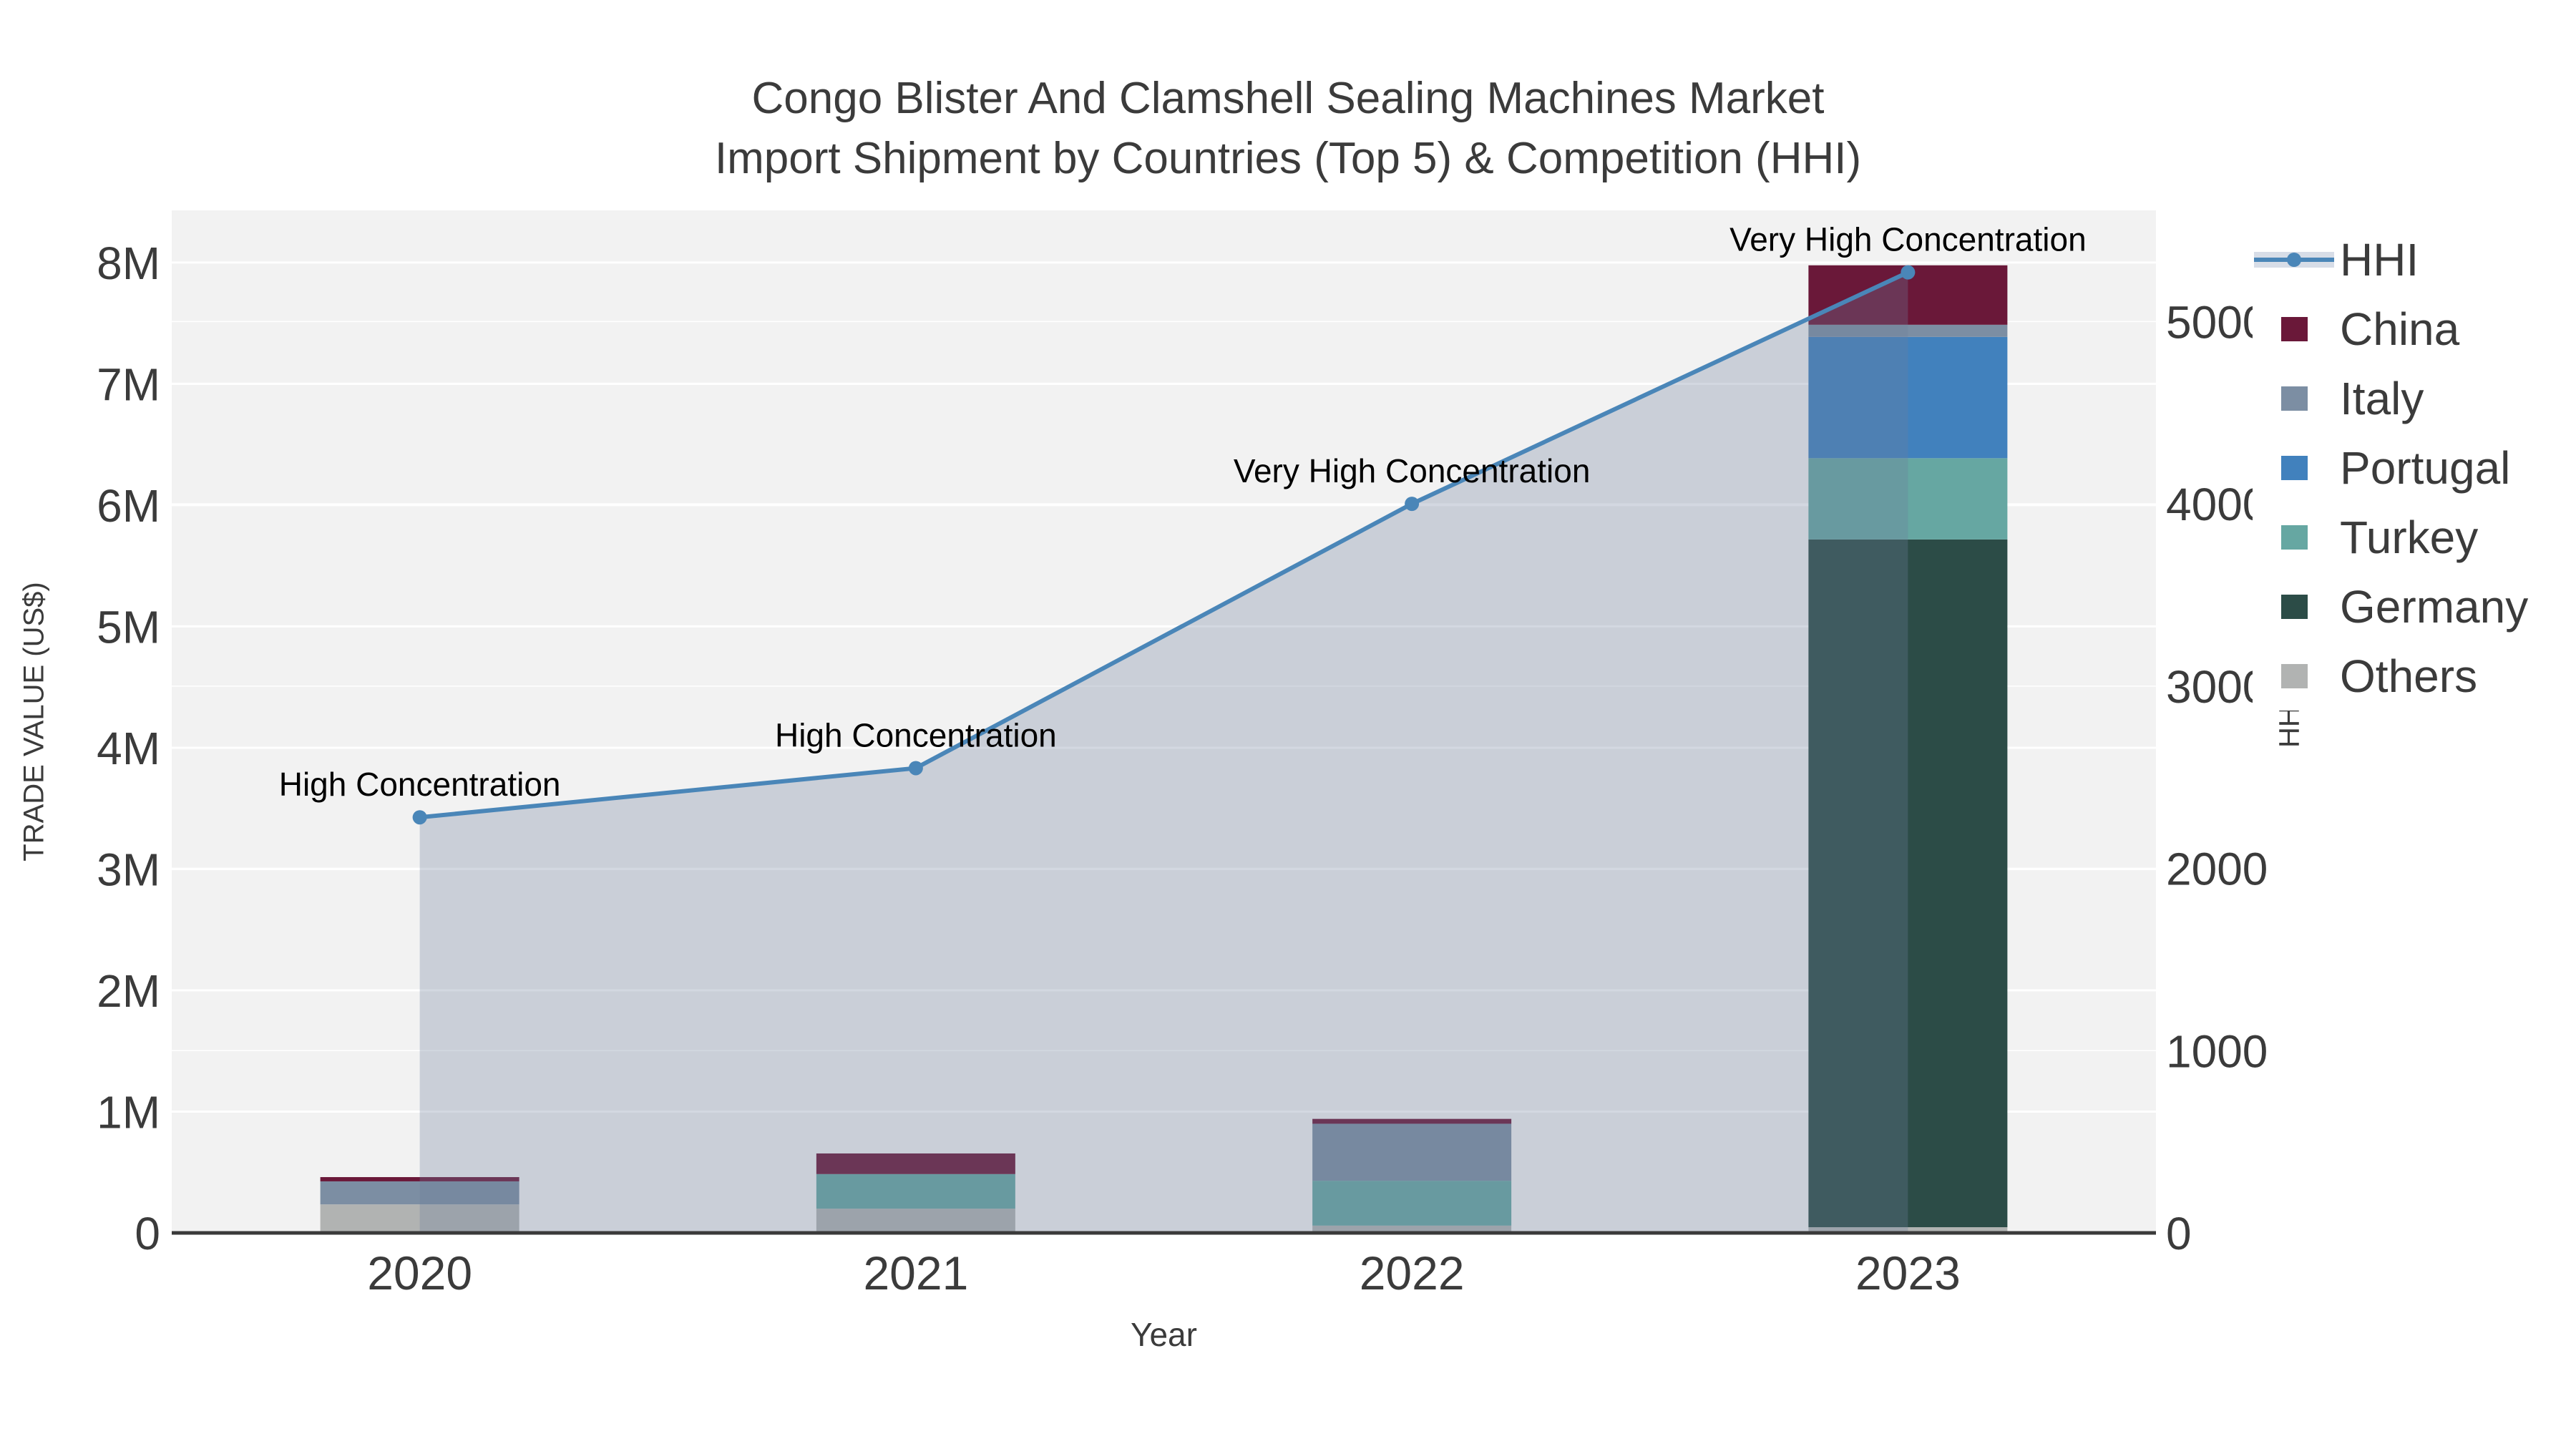  I want to click on bar-segment-turkey-2021, so click(915, 1191).